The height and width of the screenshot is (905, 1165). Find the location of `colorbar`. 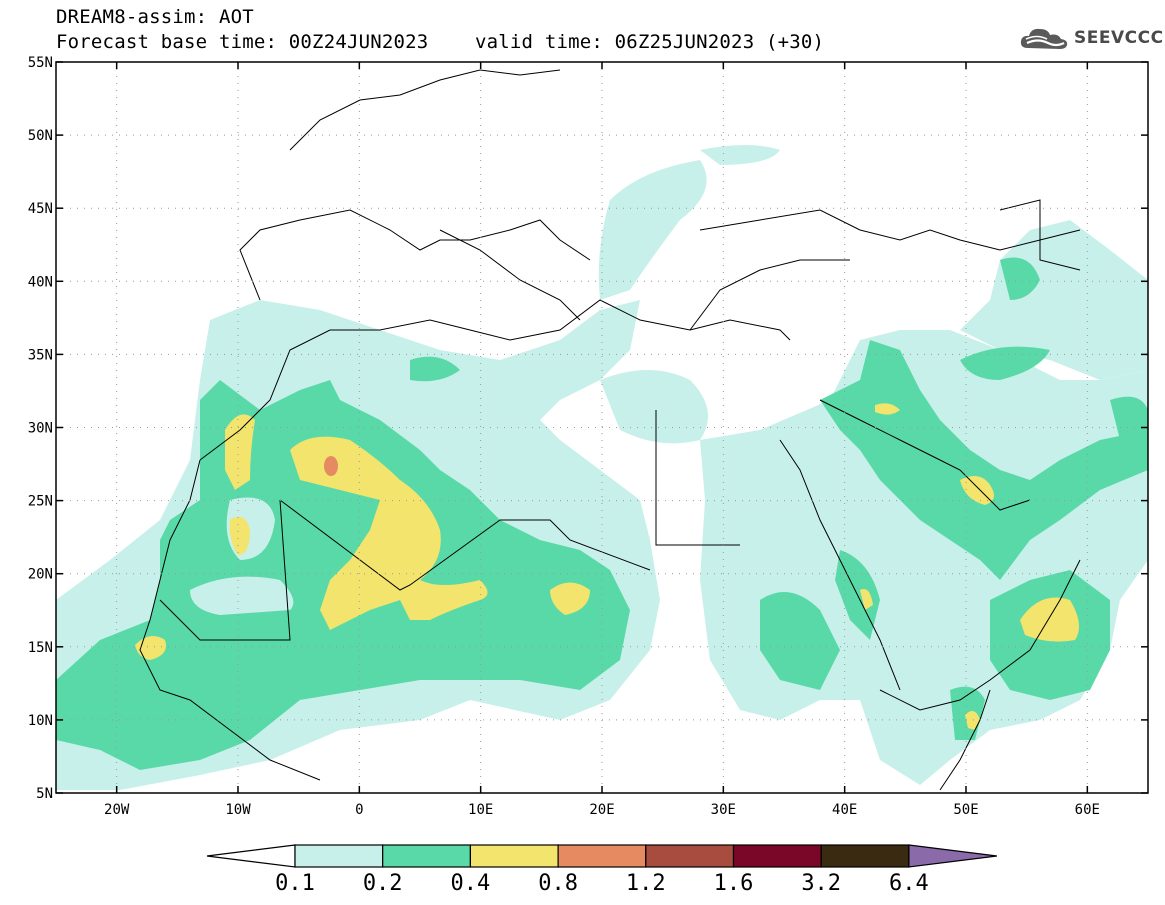

colorbar is located at coordinates (601, 856).